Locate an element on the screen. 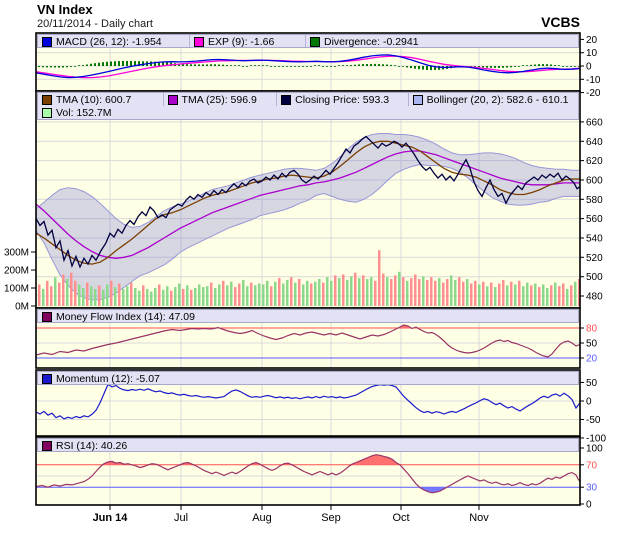 Image resolution: width=620 pixels, height=535 pixels. y-tick-label: 10 is located at coordinates (592, 53).